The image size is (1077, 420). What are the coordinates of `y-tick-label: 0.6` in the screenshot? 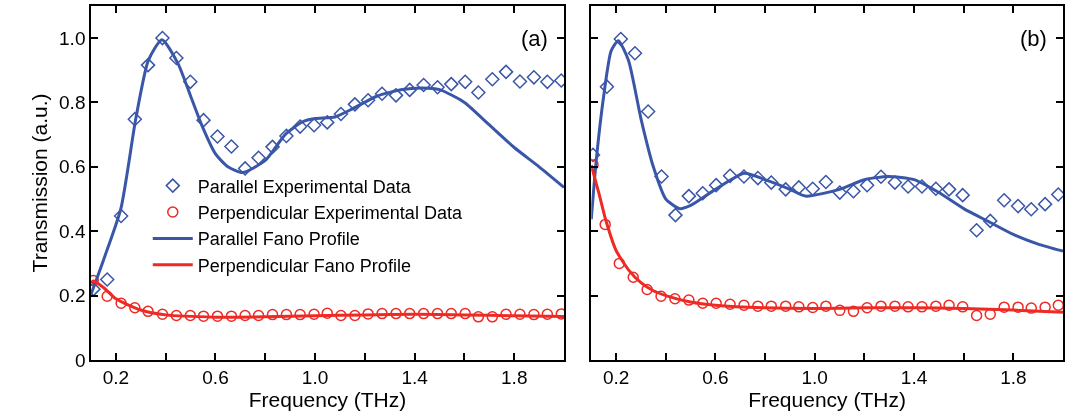 It's located at (72, 167).